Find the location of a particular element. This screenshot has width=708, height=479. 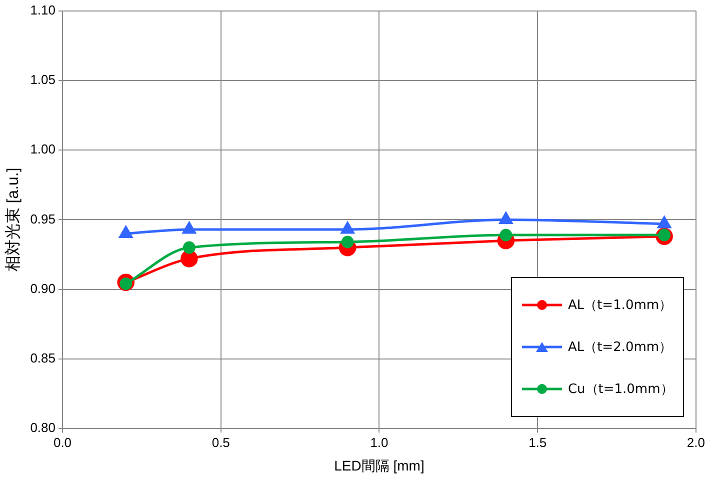

x-tick-label: 1.0 is located at coordinates (379, 442).